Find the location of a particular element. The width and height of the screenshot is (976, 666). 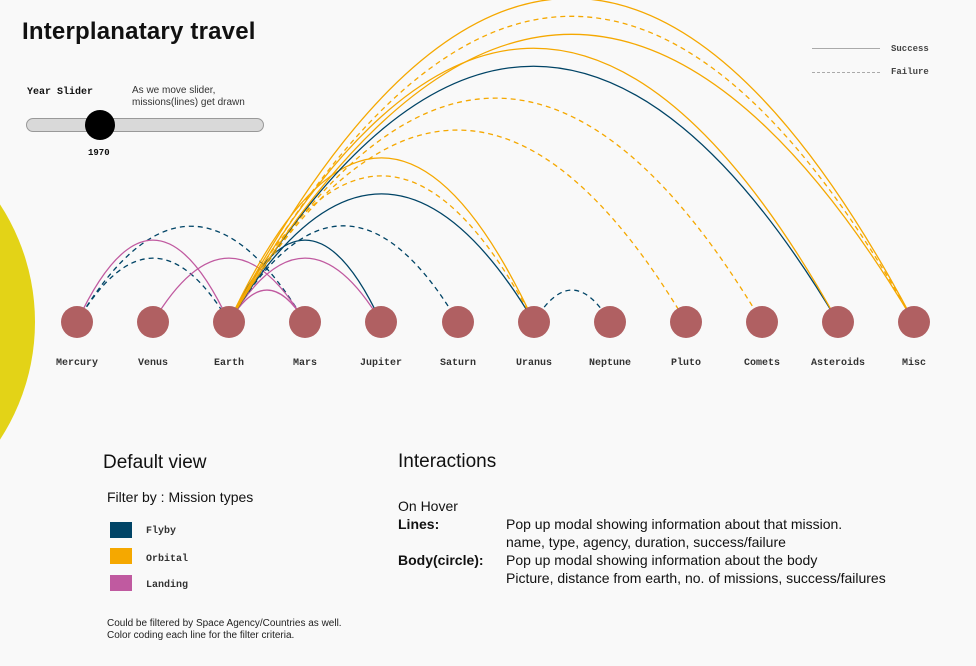

flyby-swatch is located at coordinates (121, 530).